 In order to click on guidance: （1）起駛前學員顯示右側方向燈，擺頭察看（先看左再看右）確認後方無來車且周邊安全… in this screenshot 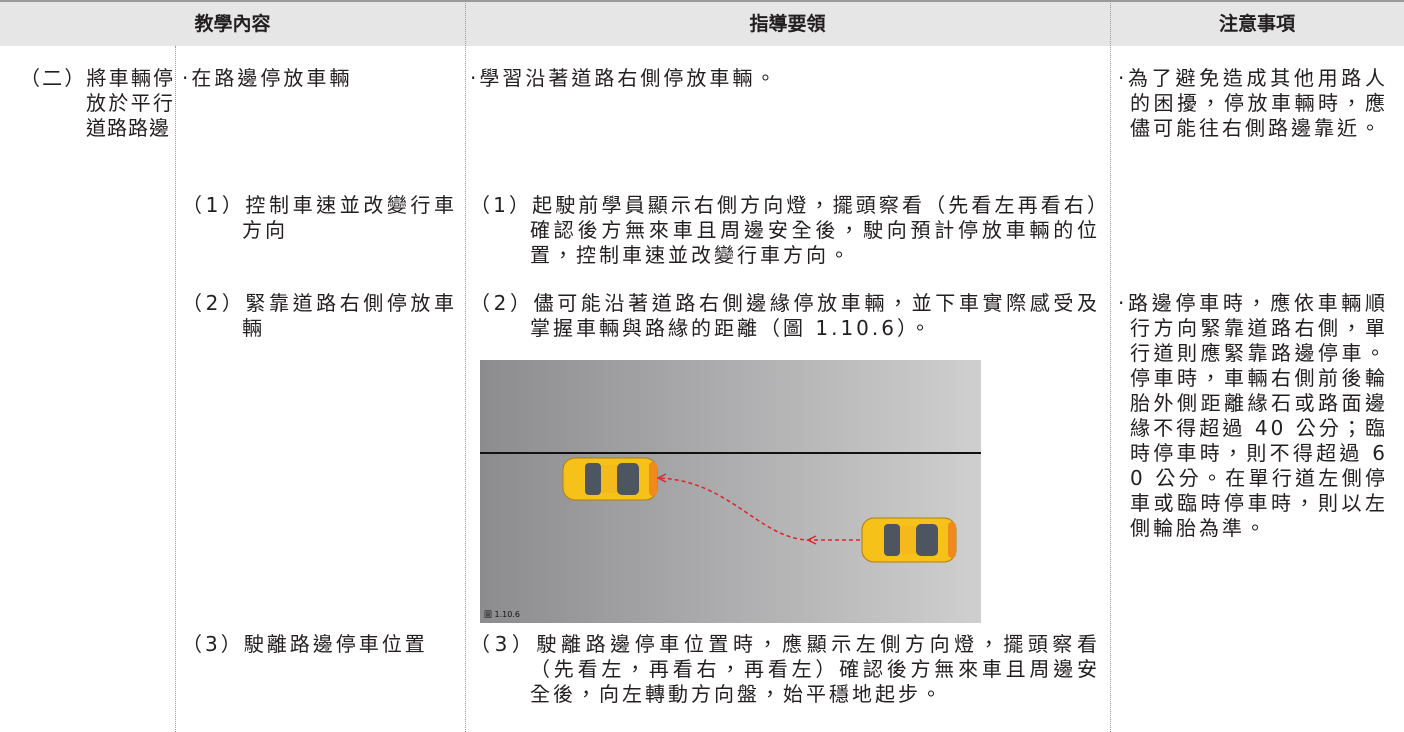, I will do `click(785, 230)`.